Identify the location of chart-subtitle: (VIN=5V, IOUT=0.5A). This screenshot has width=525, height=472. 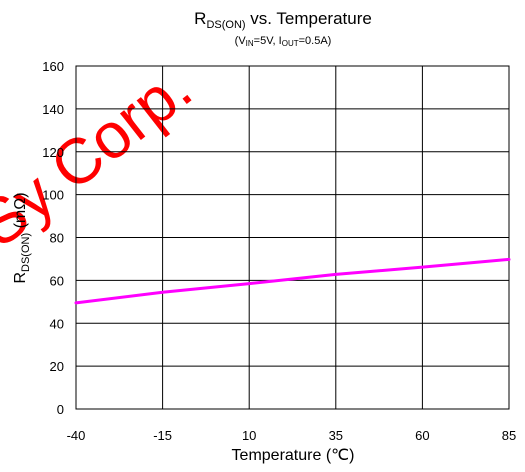
(283, 41).